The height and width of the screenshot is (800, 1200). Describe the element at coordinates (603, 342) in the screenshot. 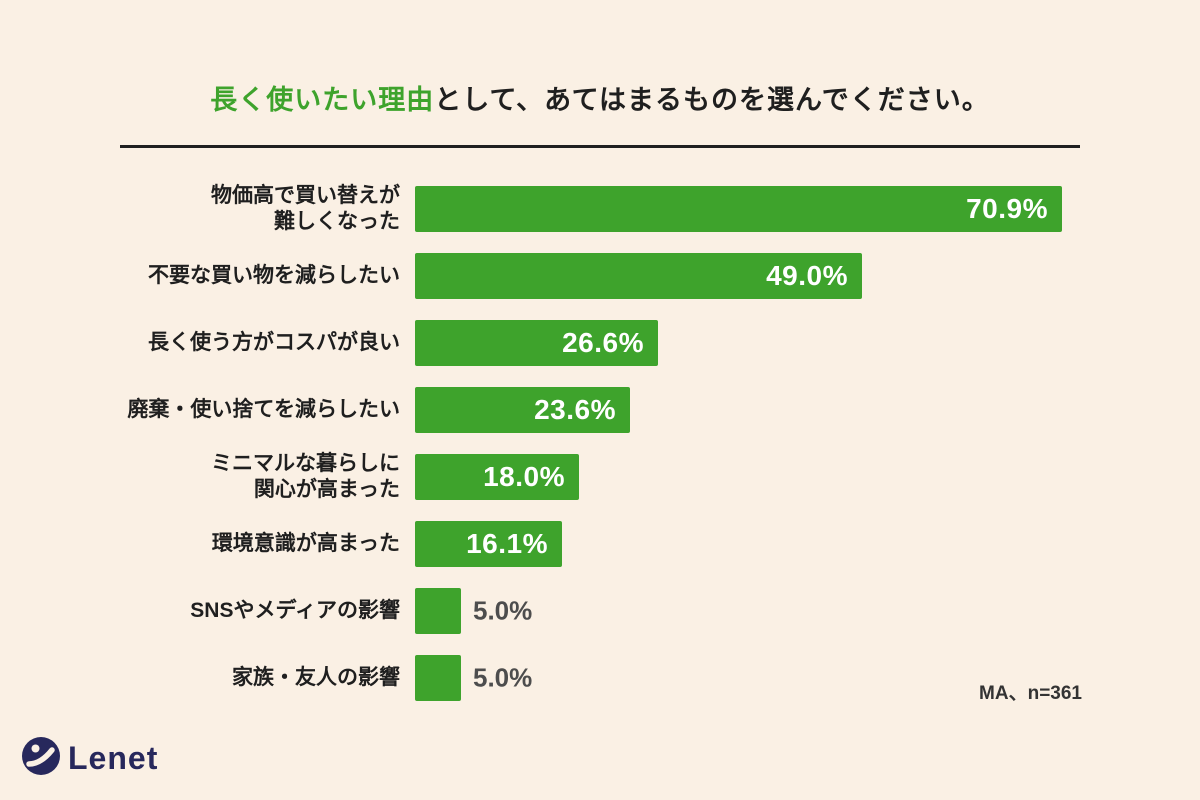

I see `bar-value-label: 26.6%` at that location.